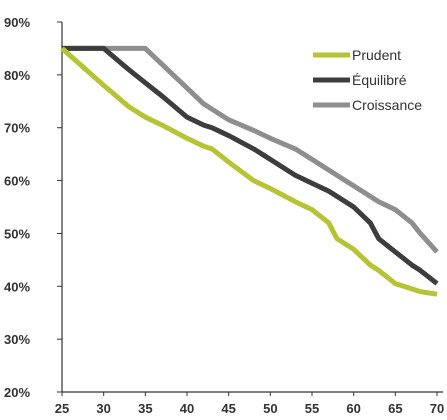 Image resolution: width=447 pixels, height=420 pixels. What do you see at coordinates (103, 408) in the screenshot?
I see `x-tick-label: 30` at bounding box center [103, 408].